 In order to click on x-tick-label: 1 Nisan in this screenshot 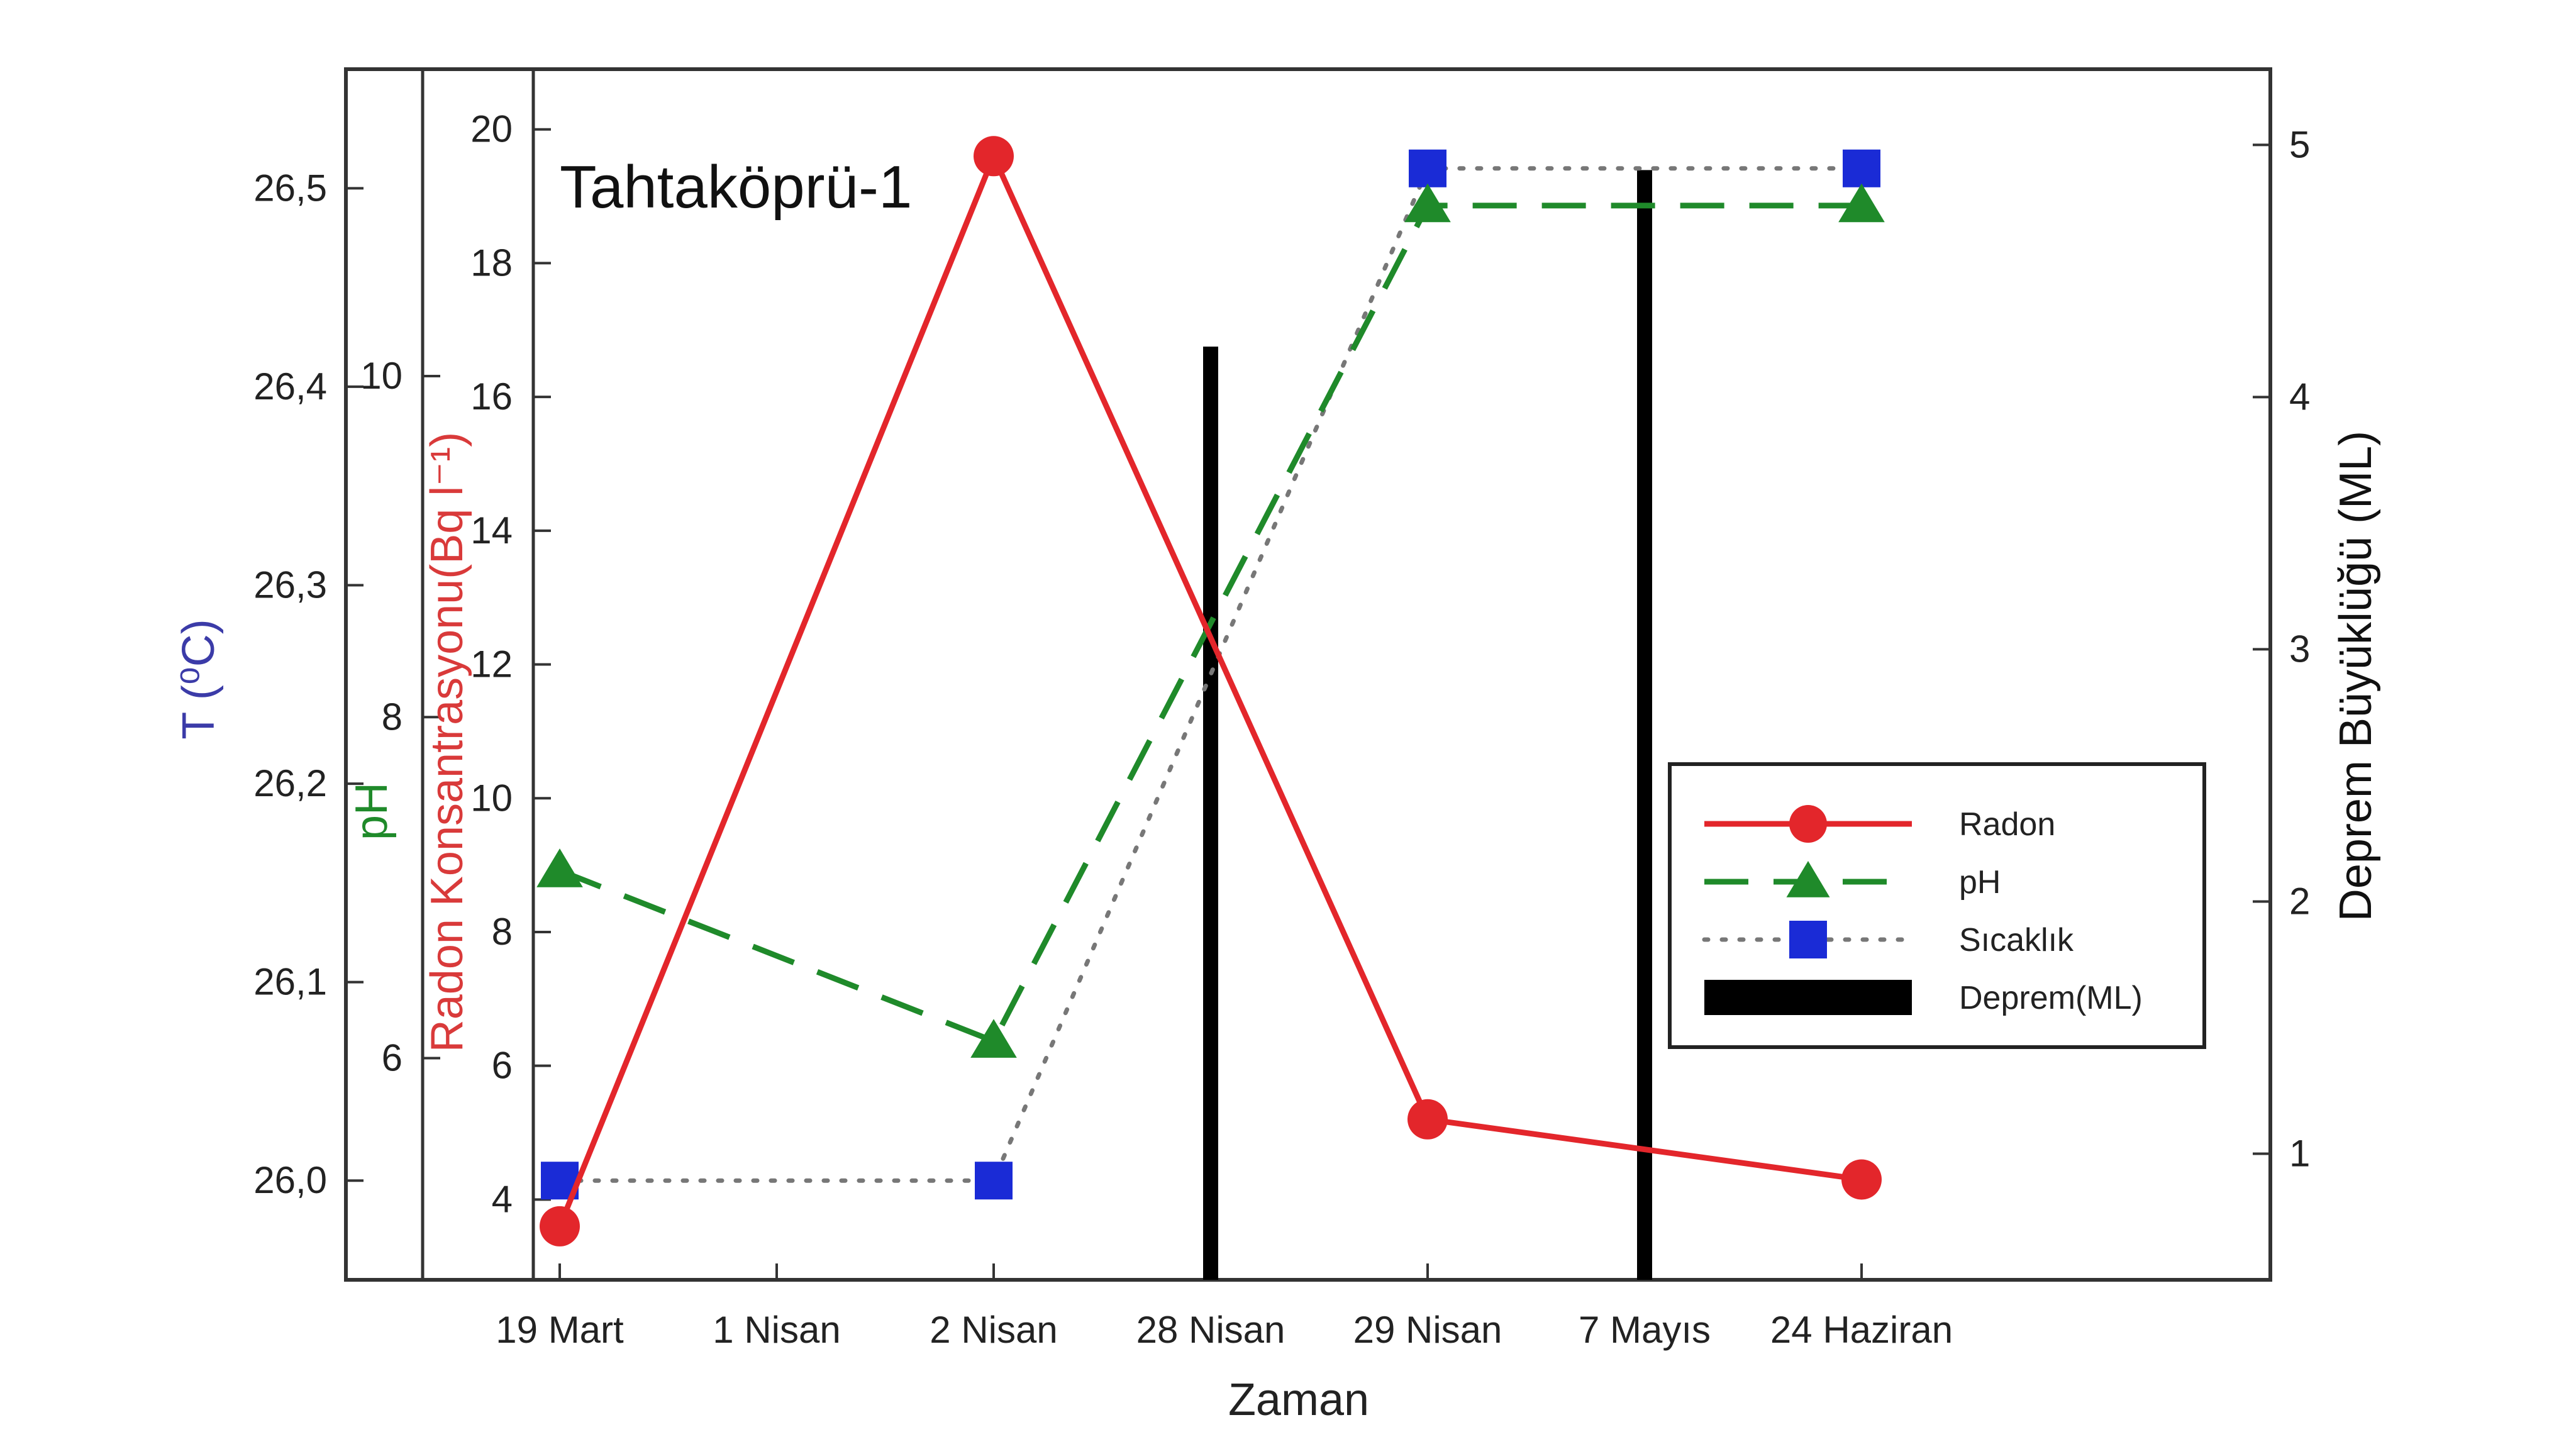, I will do `click(776, 1330)`.